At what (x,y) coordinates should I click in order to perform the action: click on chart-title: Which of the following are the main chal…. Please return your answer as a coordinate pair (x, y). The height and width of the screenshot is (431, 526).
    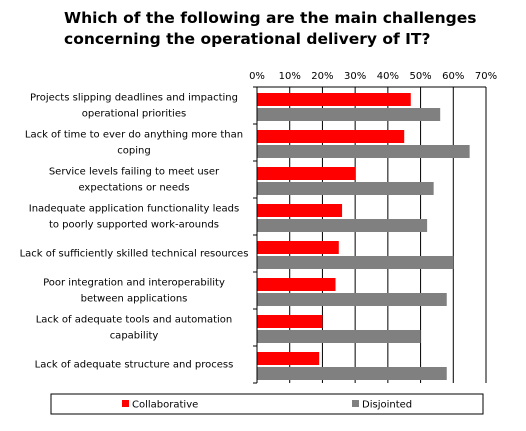
    Looking at the image, I should click on (270, 28).